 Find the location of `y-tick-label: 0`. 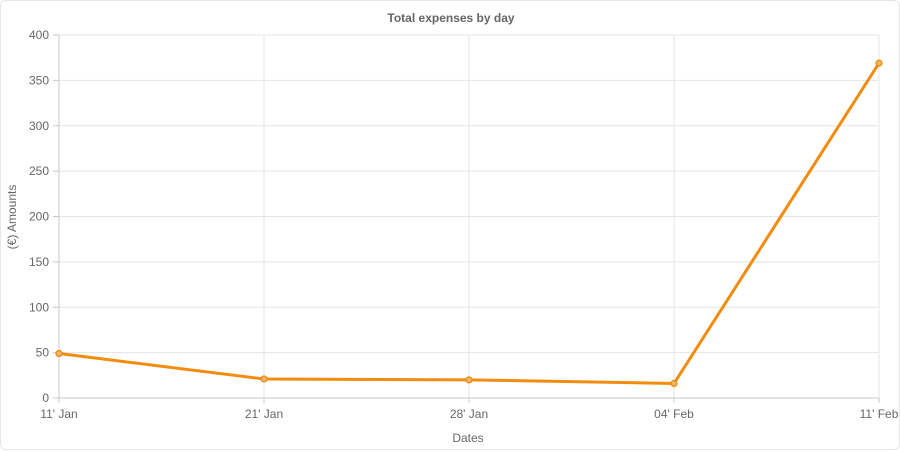

y-tick-label: 0 is located at coordinates (45, 398).